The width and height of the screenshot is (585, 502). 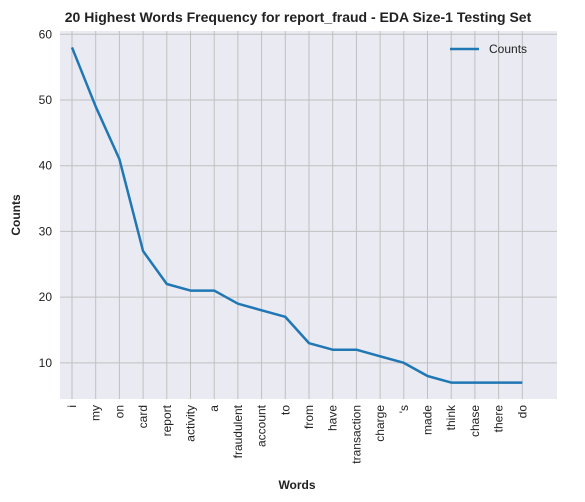 I want to click on x-tick-label: think, so click(x=451, y=417).